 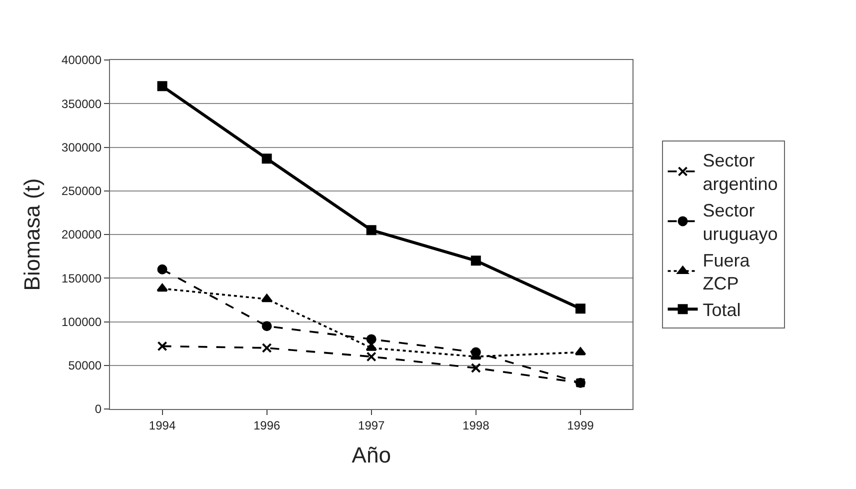 What do you see at coordinates (371, 455) in the screenshot?
I see `x-axis-title: Año` at bounding box center [371, 455].